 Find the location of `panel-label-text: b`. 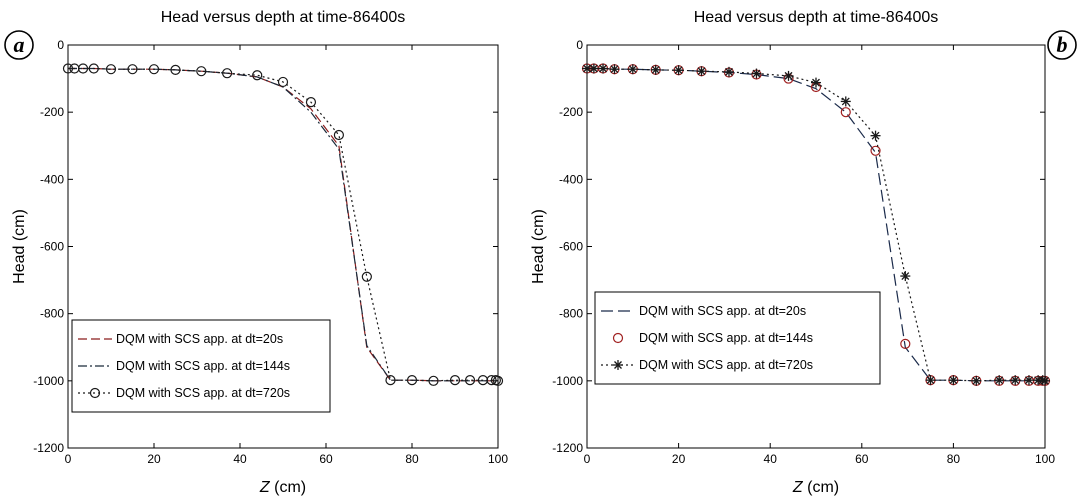

panel-label-text: b is located at coordinates (1062, 44).